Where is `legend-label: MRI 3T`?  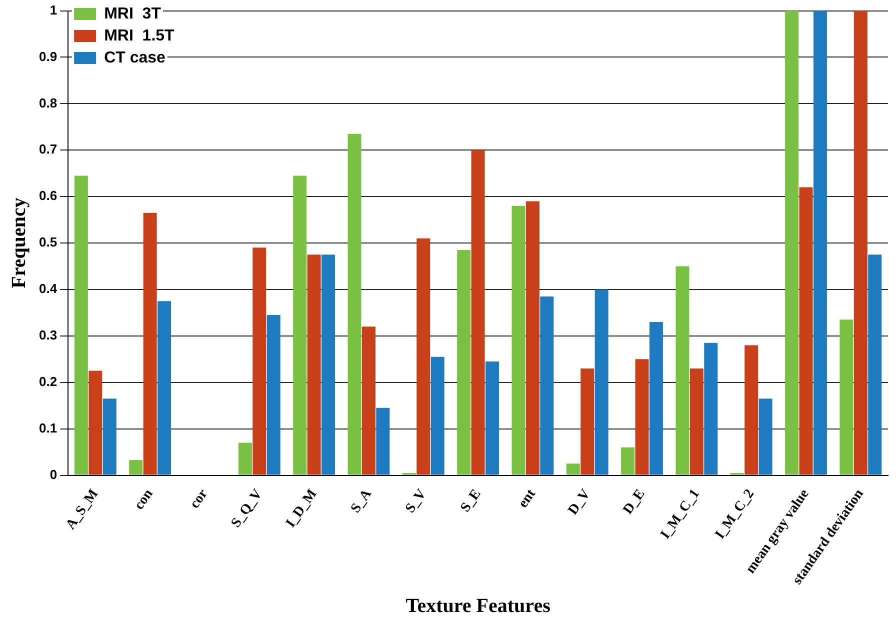 legend-label: MRI 3T is located at coordinates (133, 13).